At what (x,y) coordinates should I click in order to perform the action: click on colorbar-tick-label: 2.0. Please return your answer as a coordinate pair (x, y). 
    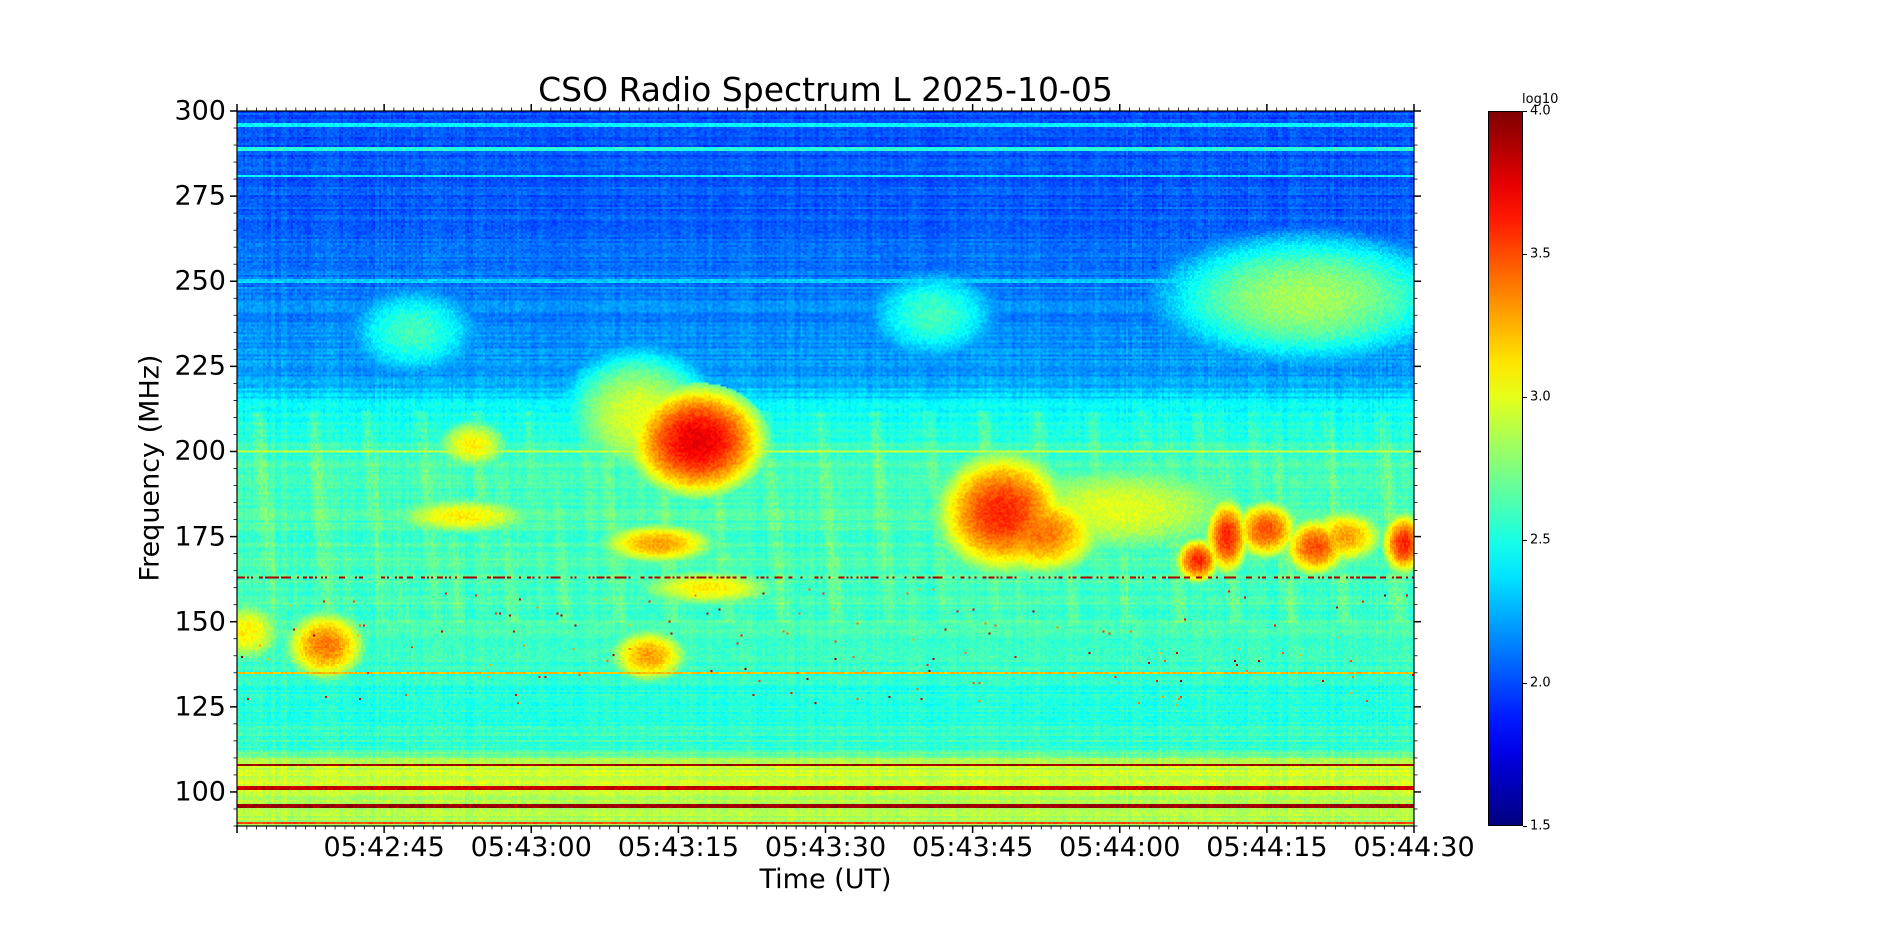
    Looking at the image, I should click on (1540, 683).